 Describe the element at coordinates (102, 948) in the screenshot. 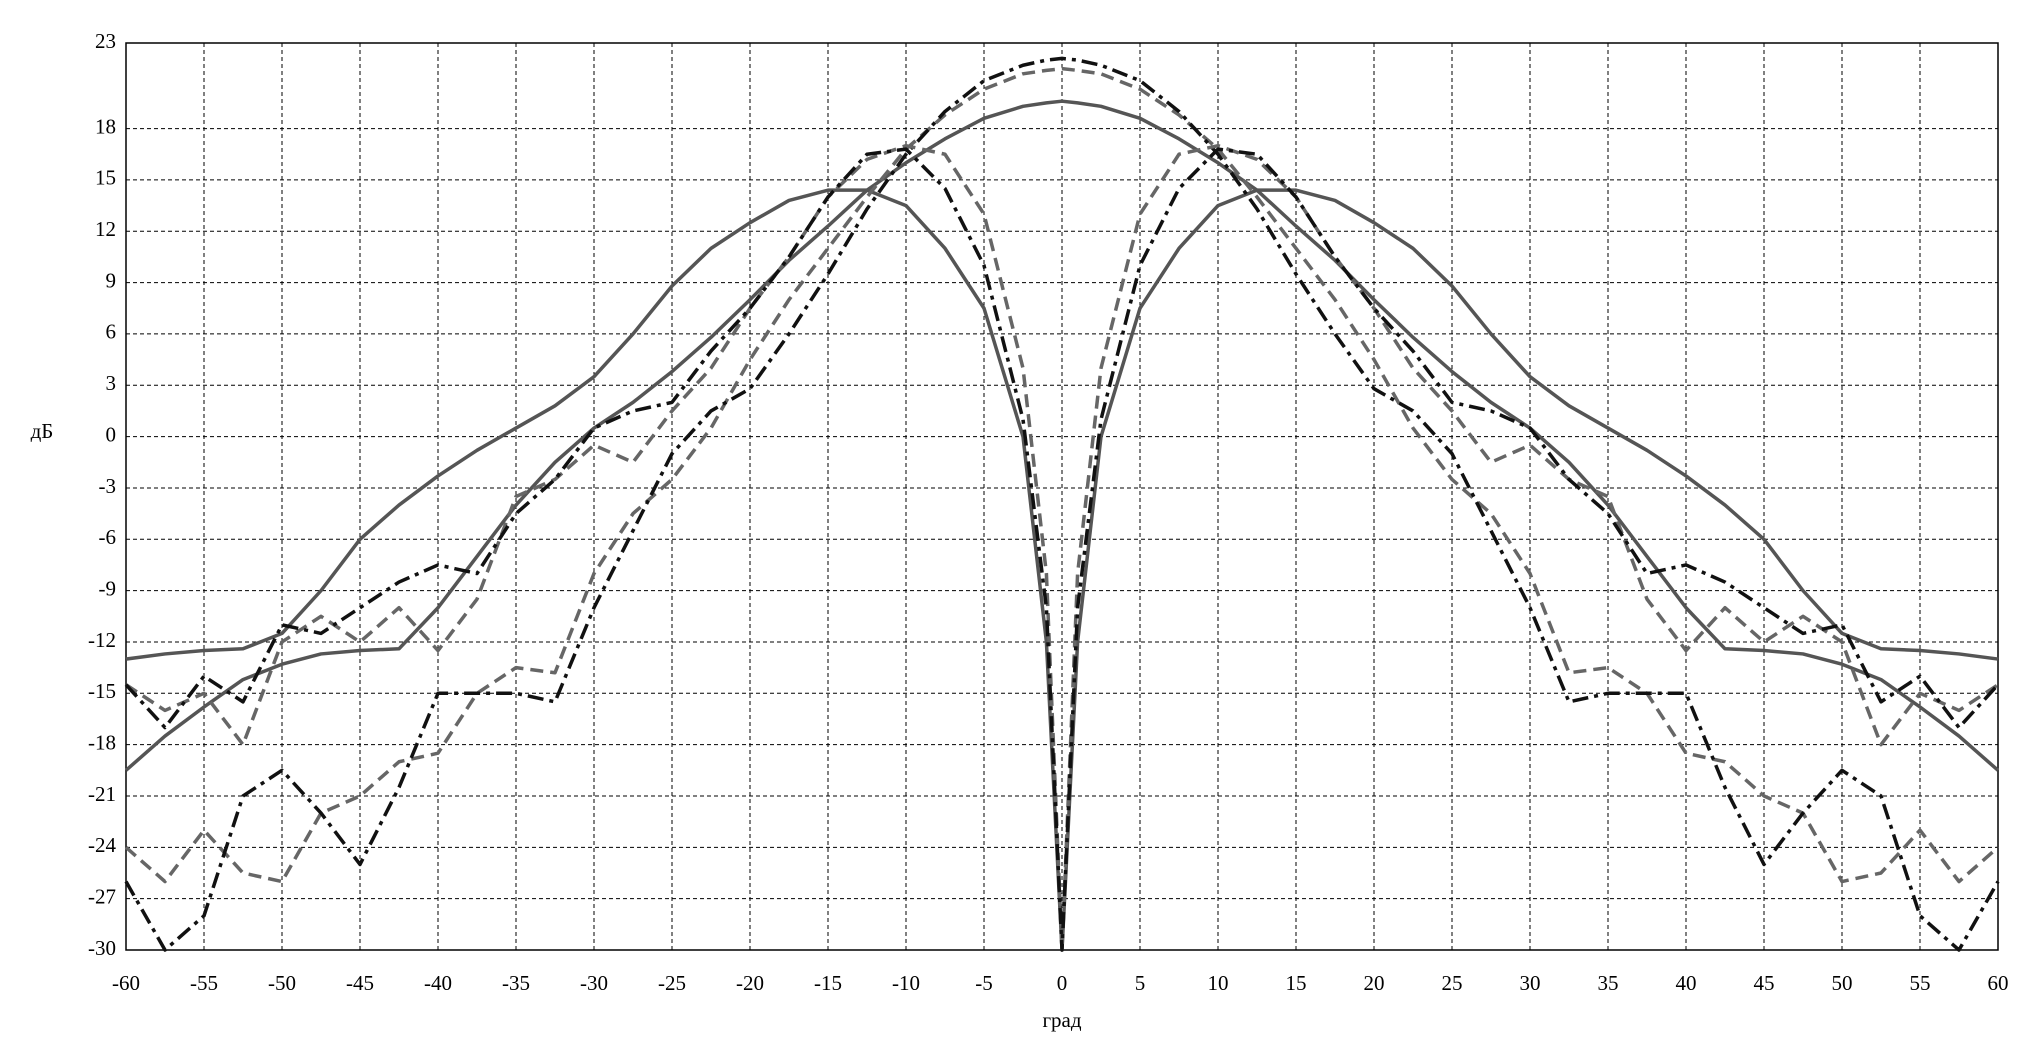

I see `y-tick-label: -30` at that location.